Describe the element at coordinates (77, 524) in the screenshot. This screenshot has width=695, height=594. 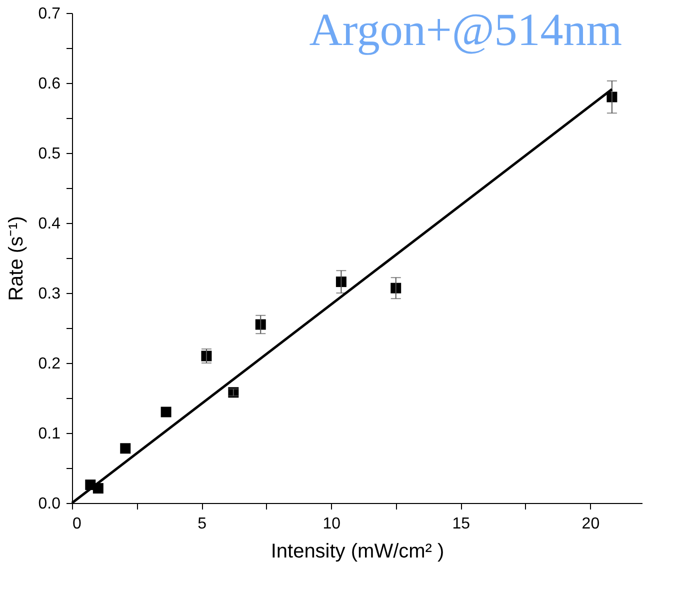
I see `x-tick-label: 0` at that location.